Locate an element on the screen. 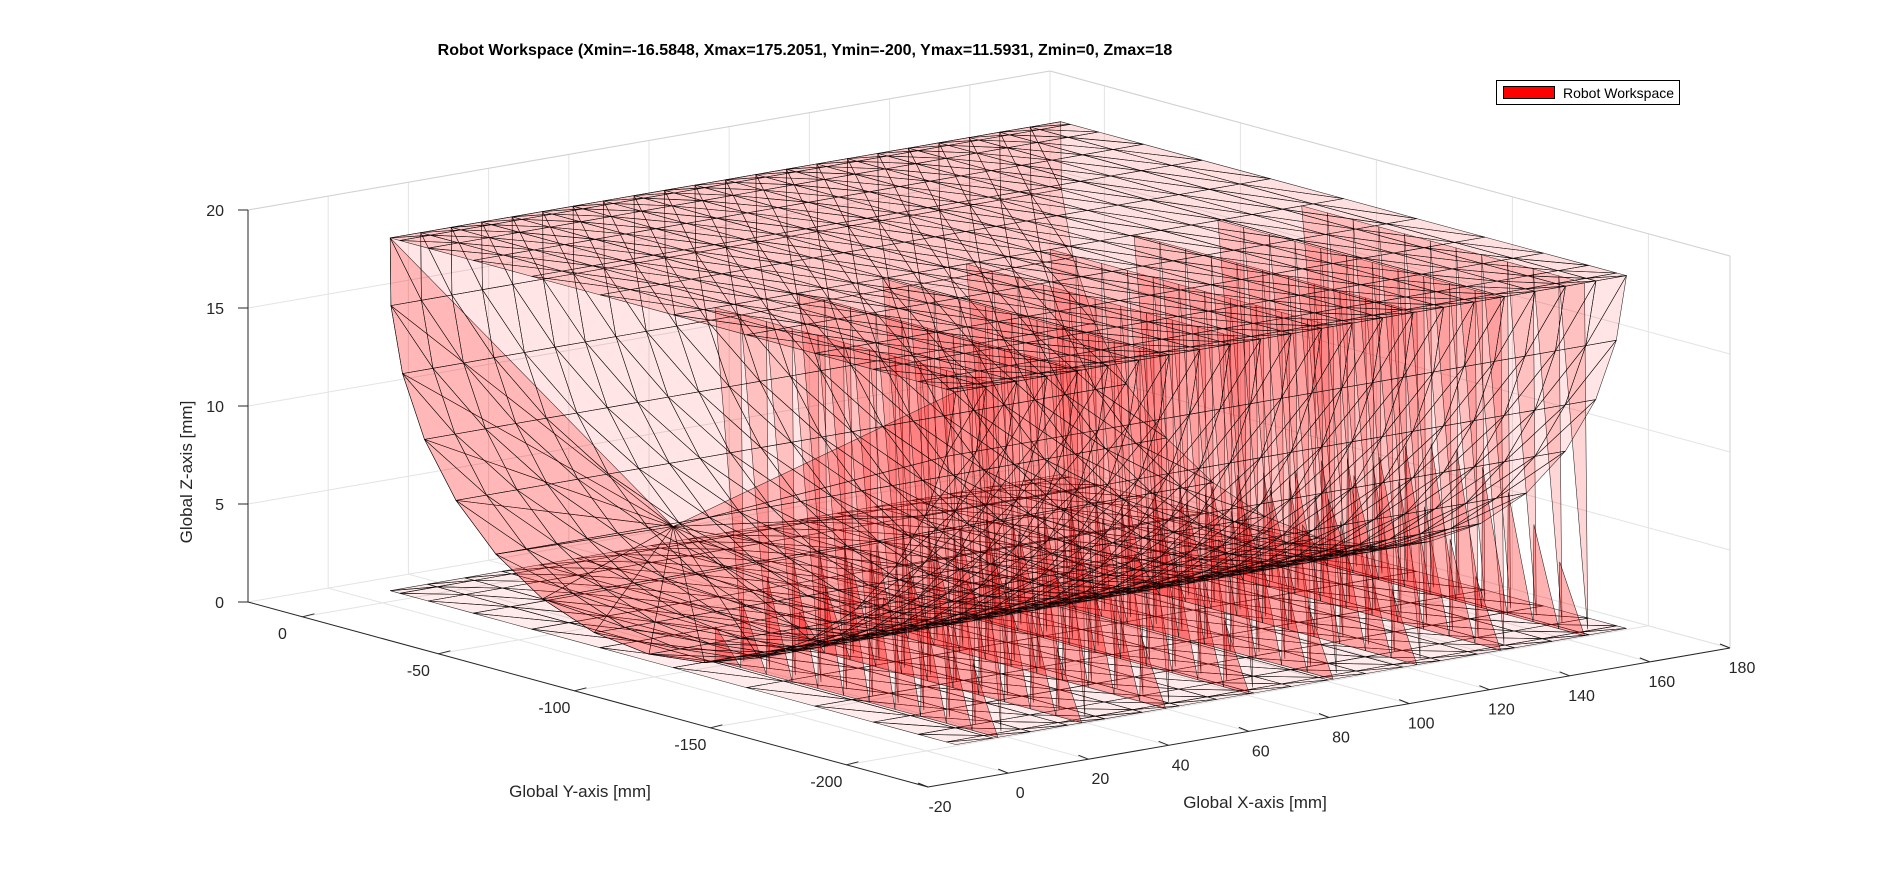  y-axis-line is located at coordinates (588, 694).